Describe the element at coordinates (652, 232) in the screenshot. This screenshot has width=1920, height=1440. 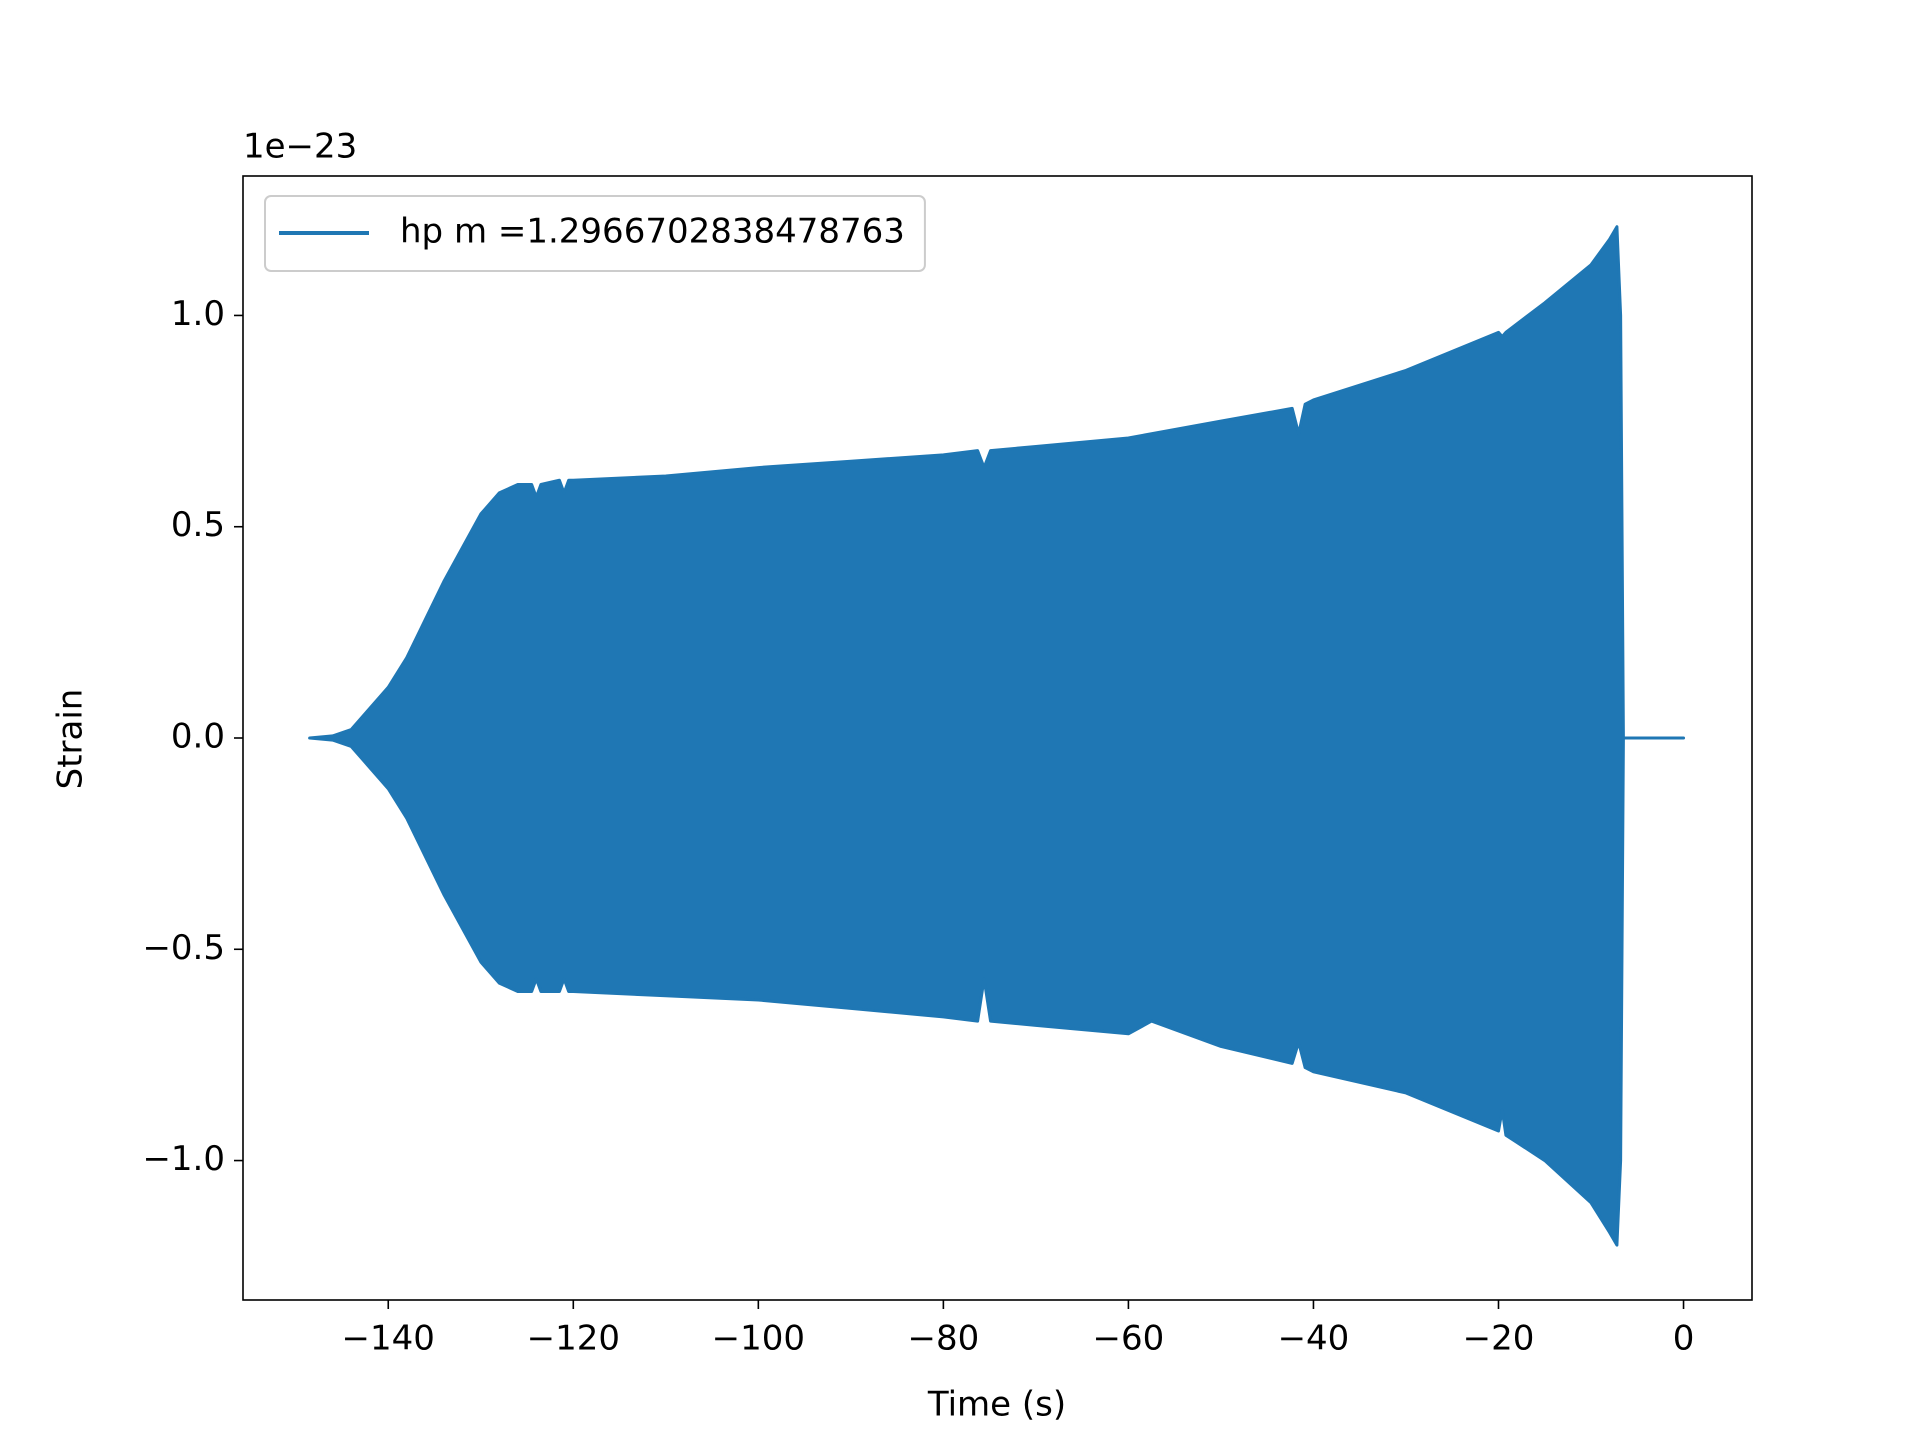
I see `legend-label: hp m =1.2966702838478763` at that location.